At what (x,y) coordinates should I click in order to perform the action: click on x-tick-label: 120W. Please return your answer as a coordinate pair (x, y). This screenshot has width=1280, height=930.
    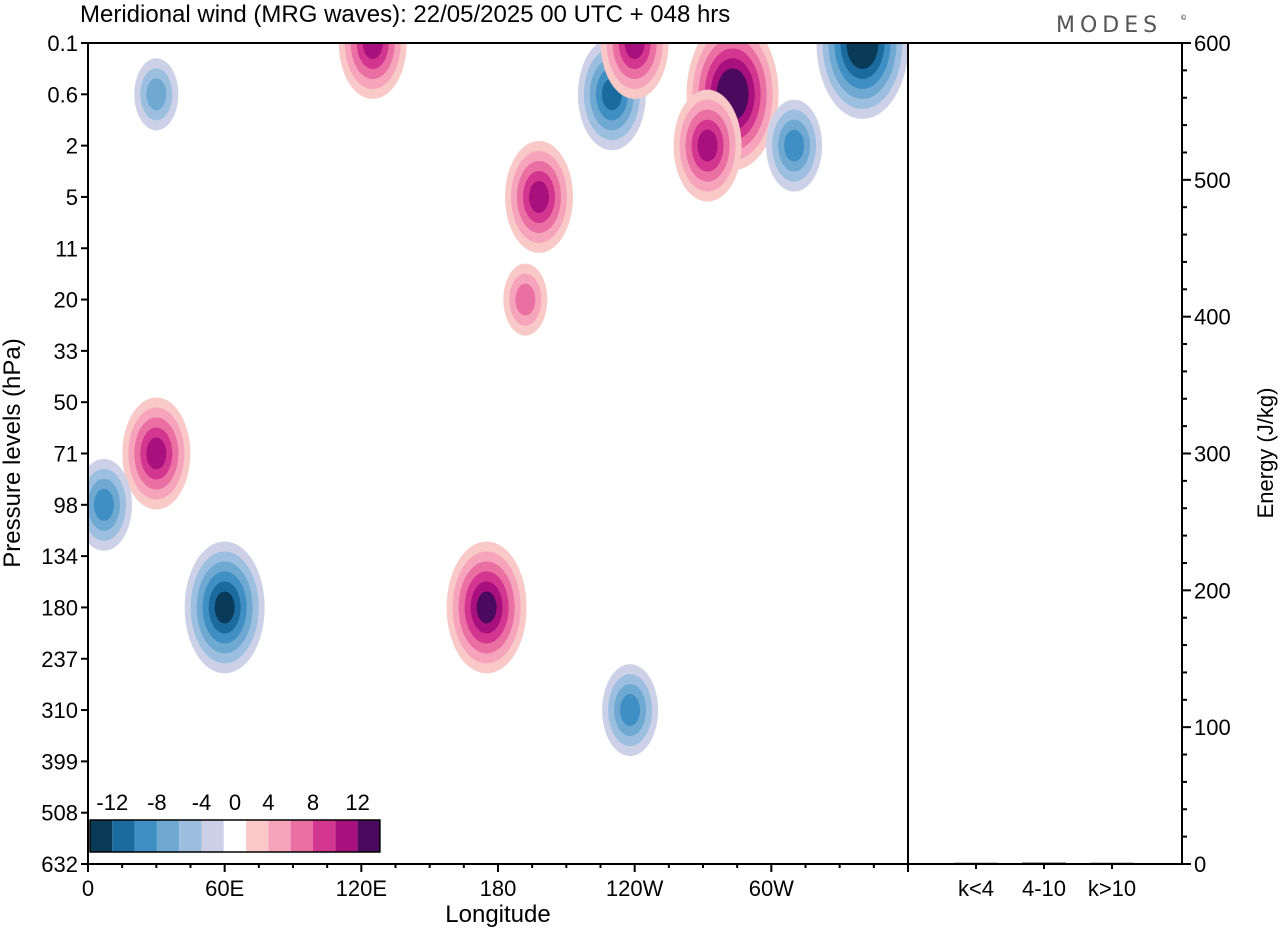
    Looking at the image, I should click on (635, 888).